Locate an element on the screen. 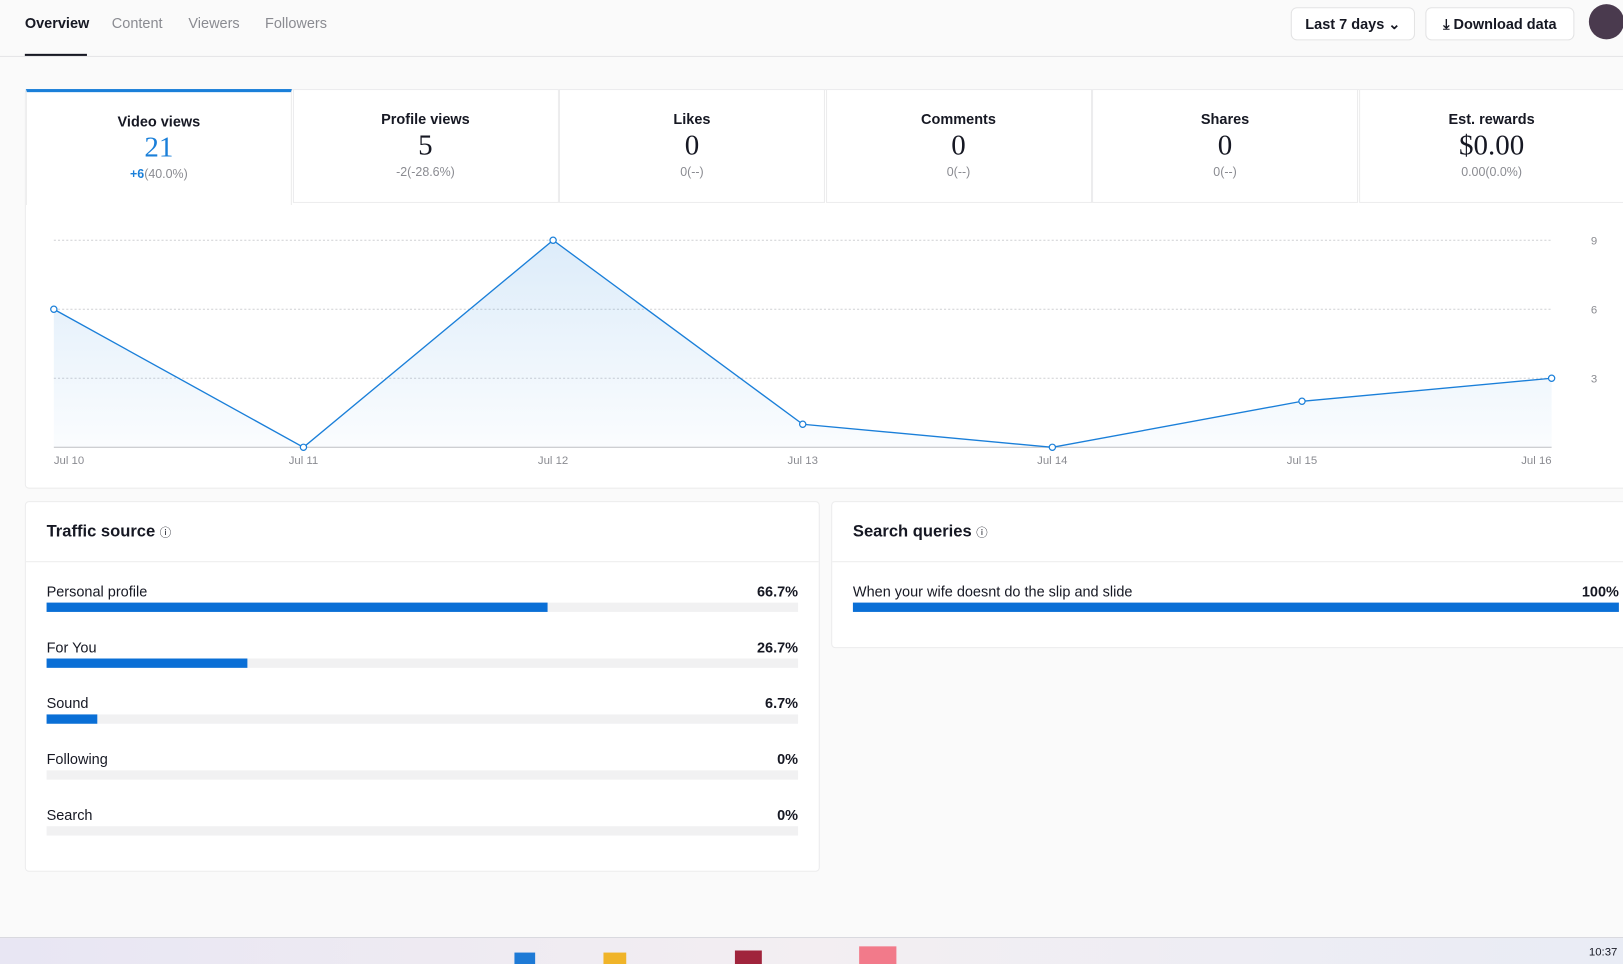 This screenshot has width=1623, height=964. row-label: Following is located at coordinates (77, 759).